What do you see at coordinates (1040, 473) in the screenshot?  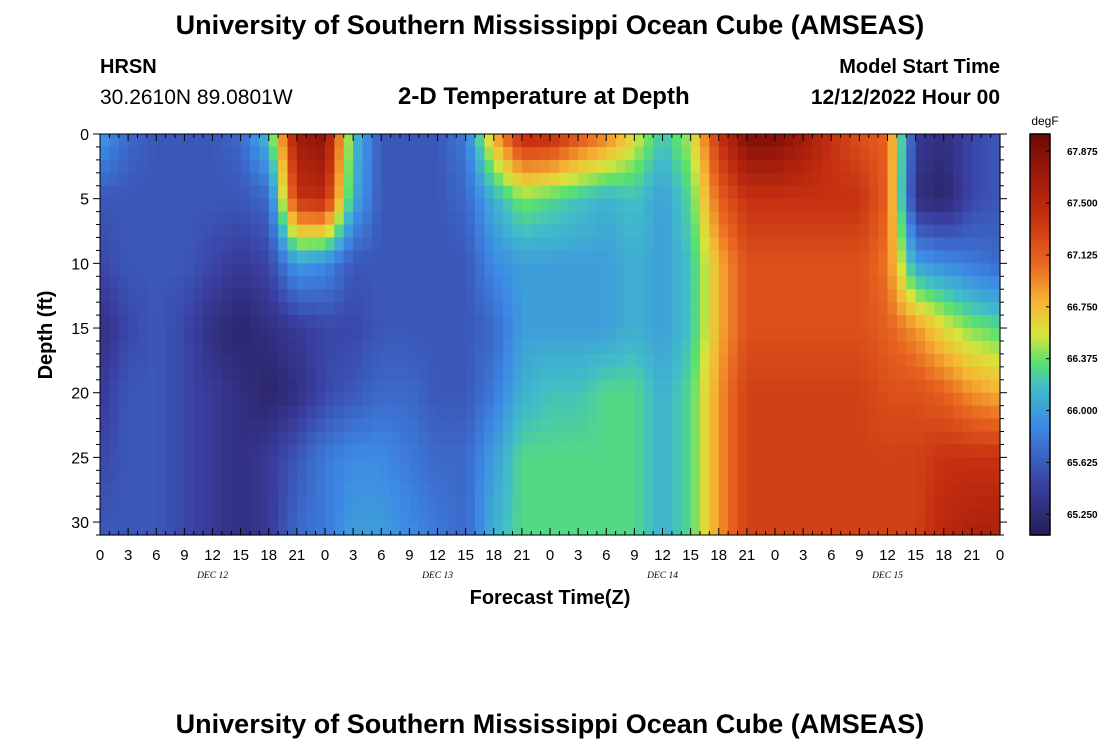 I see `colorbar-swatch` at bounding box center [1040, 473].